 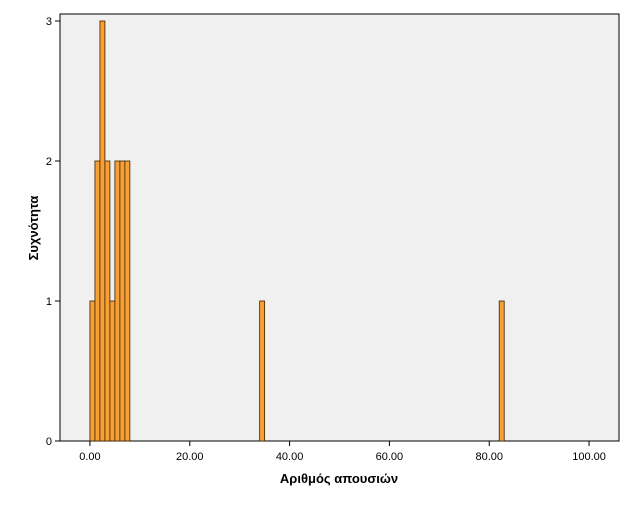 What do you see at coordinates (33, 228) in the screenshot?
I see `y-axis-title: Συχνότητα` at bounding box center [33, 228].